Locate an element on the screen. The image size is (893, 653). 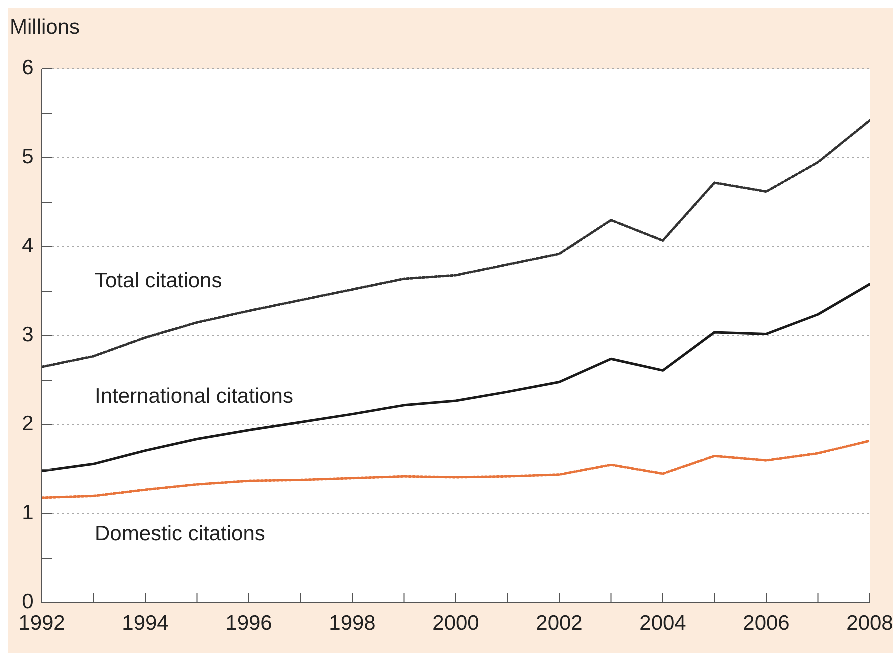
x-tick-label: 2004 is located at coordinates (663, 623).